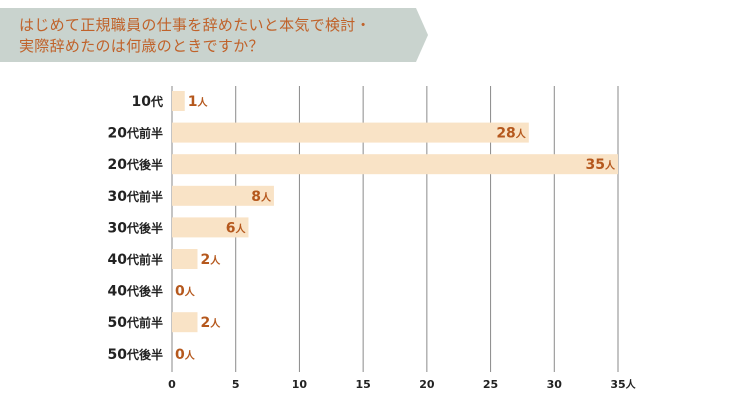 The width and height of the screenshot is (729, 410). What do you see at coordinates (136, 134) in the screenshot?
I see `category-label-1: 20代前半` at bounding box center [136, 134].